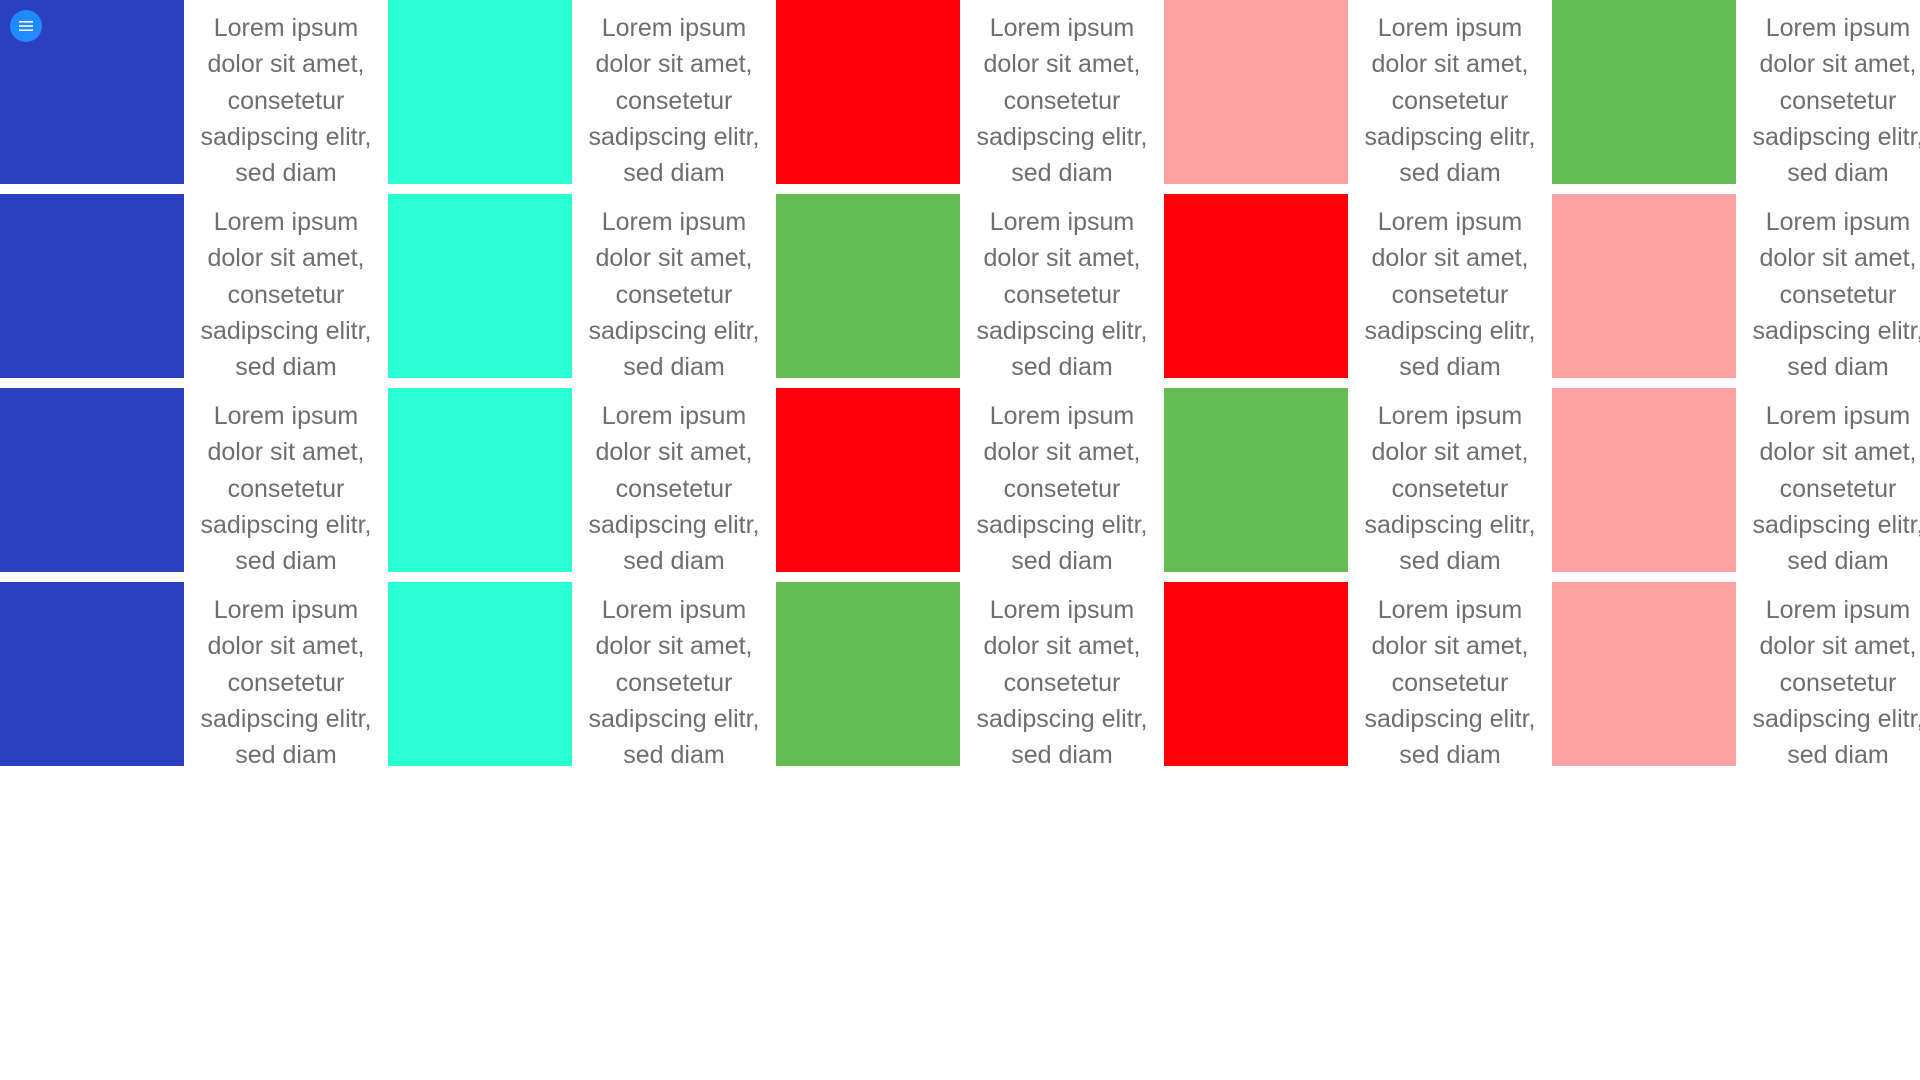 This screenshot has height=1080, width=1920. I want to click on menu-button, so click(26, 26).